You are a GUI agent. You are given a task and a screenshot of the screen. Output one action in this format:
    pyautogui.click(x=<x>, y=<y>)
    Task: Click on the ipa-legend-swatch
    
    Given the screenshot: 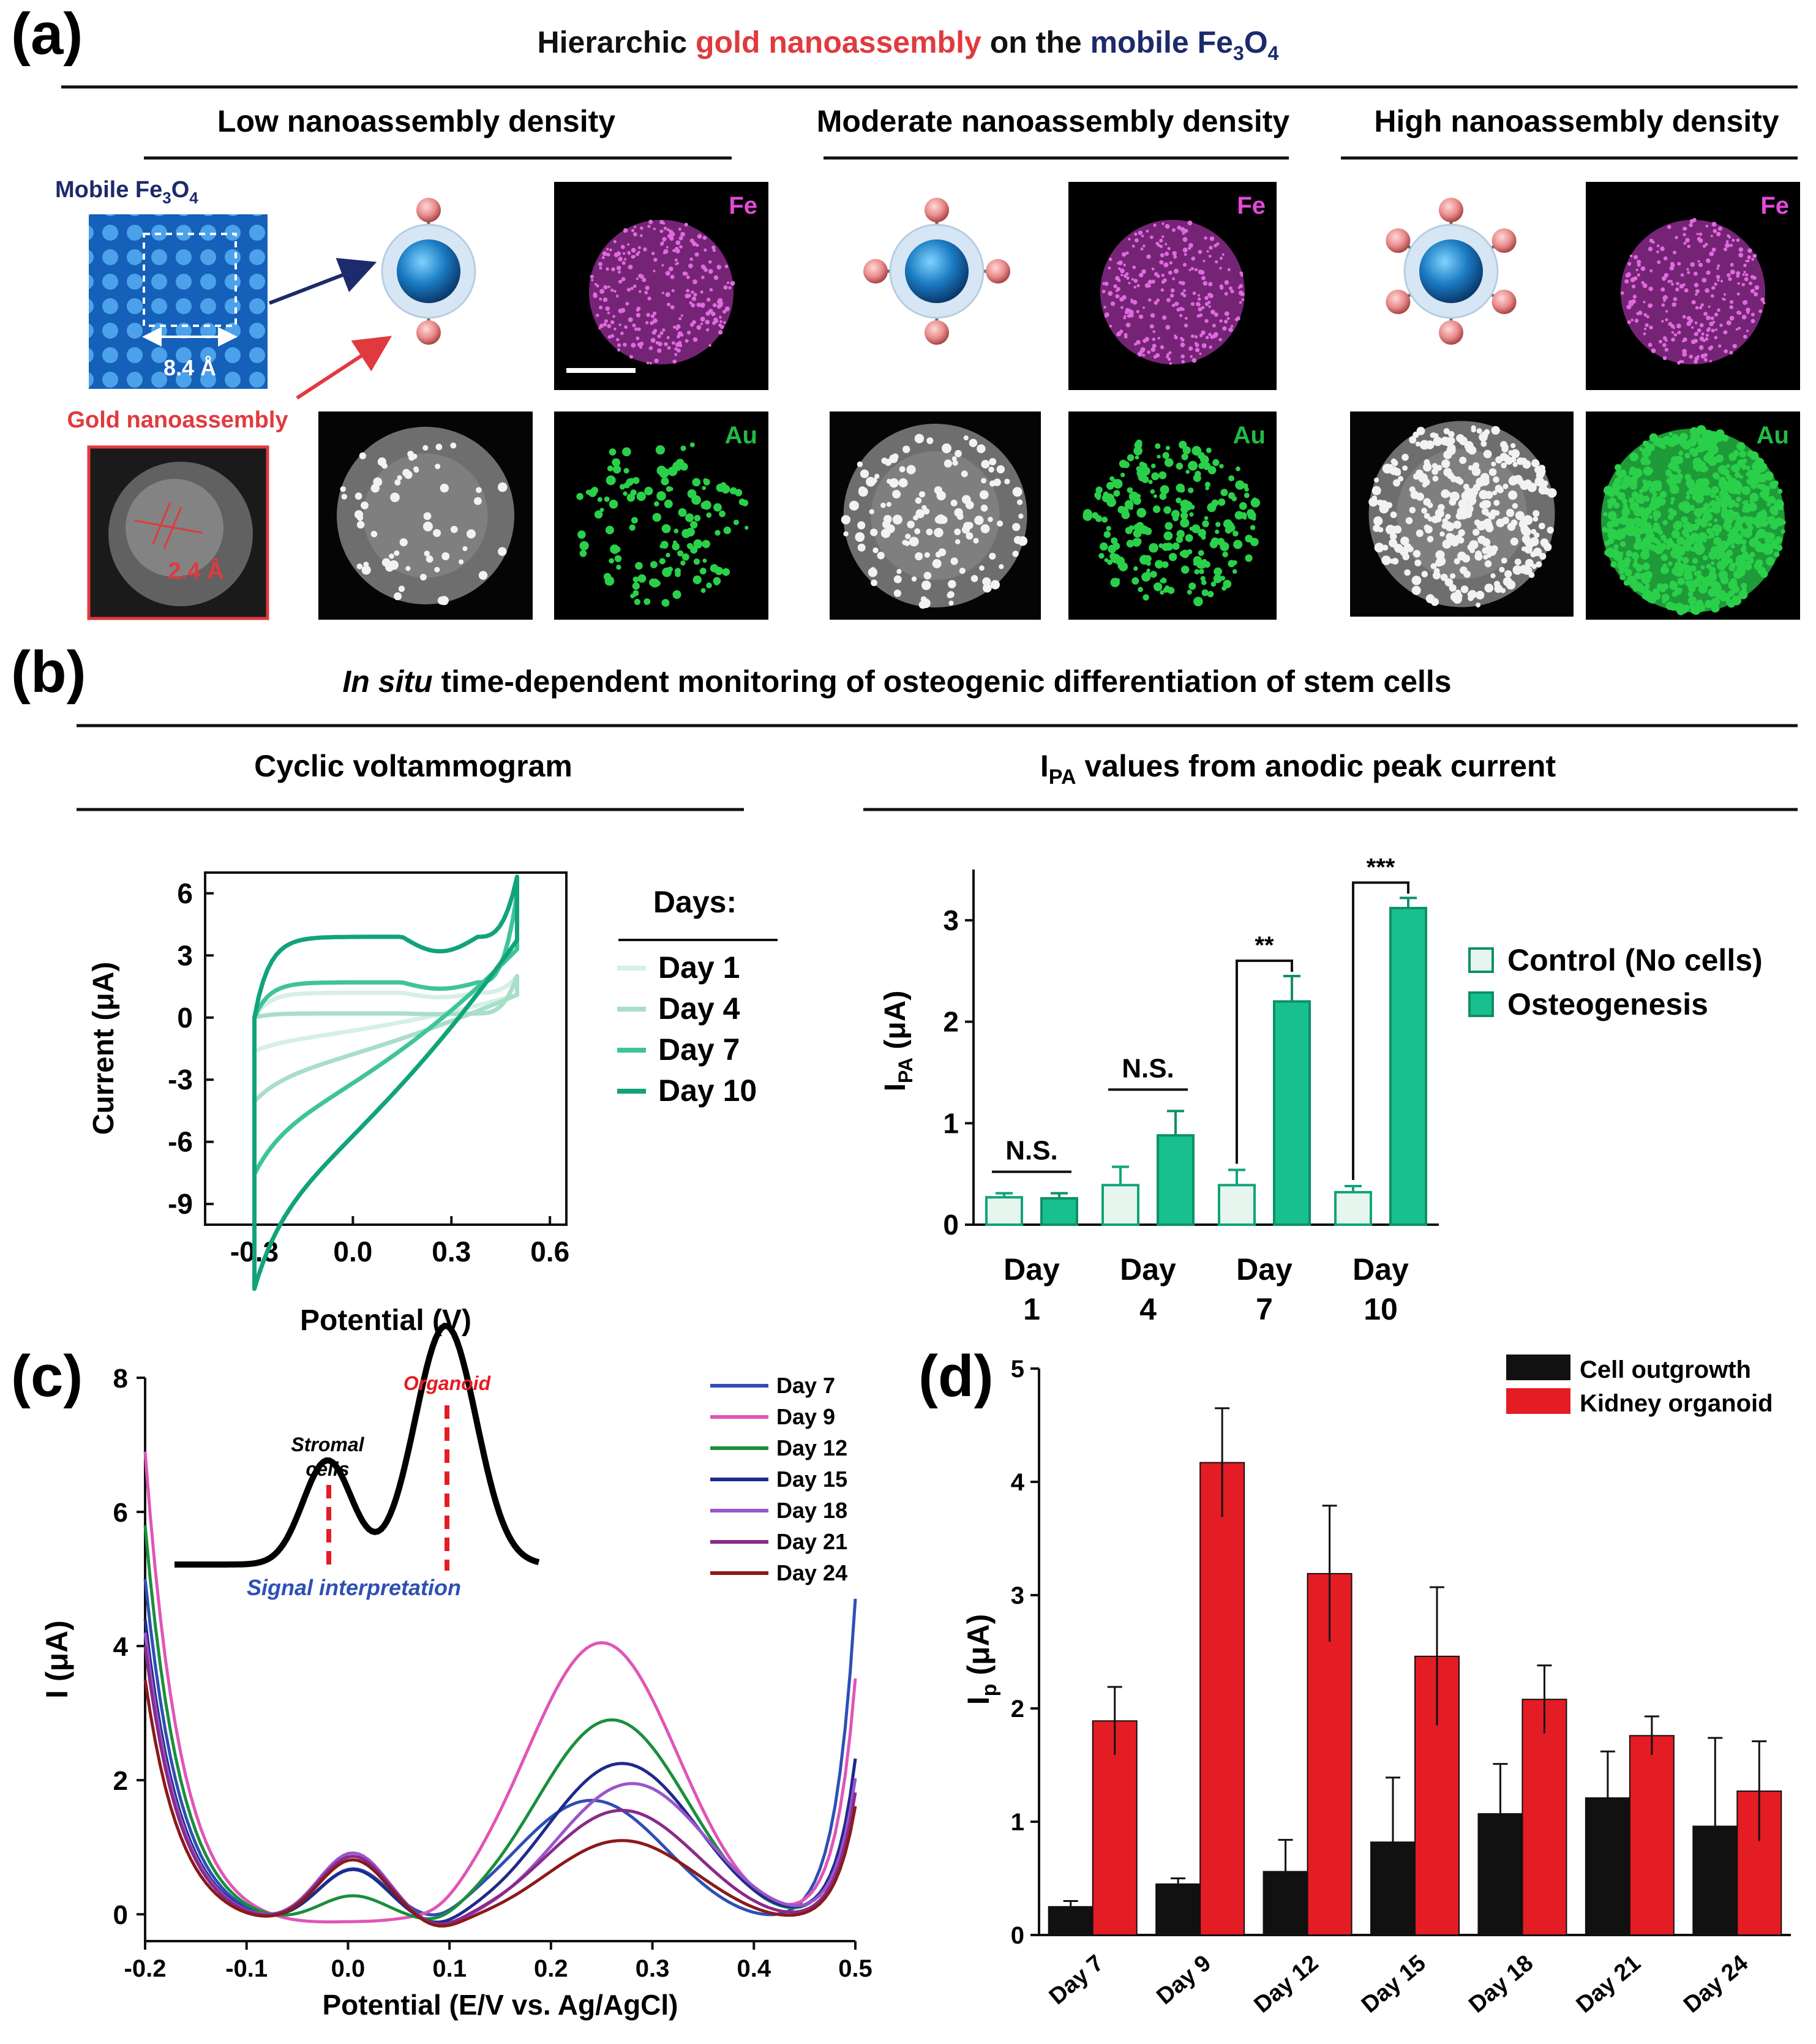 What is the action you would take?
    pyautogui.click(x=1481, y=960)
    